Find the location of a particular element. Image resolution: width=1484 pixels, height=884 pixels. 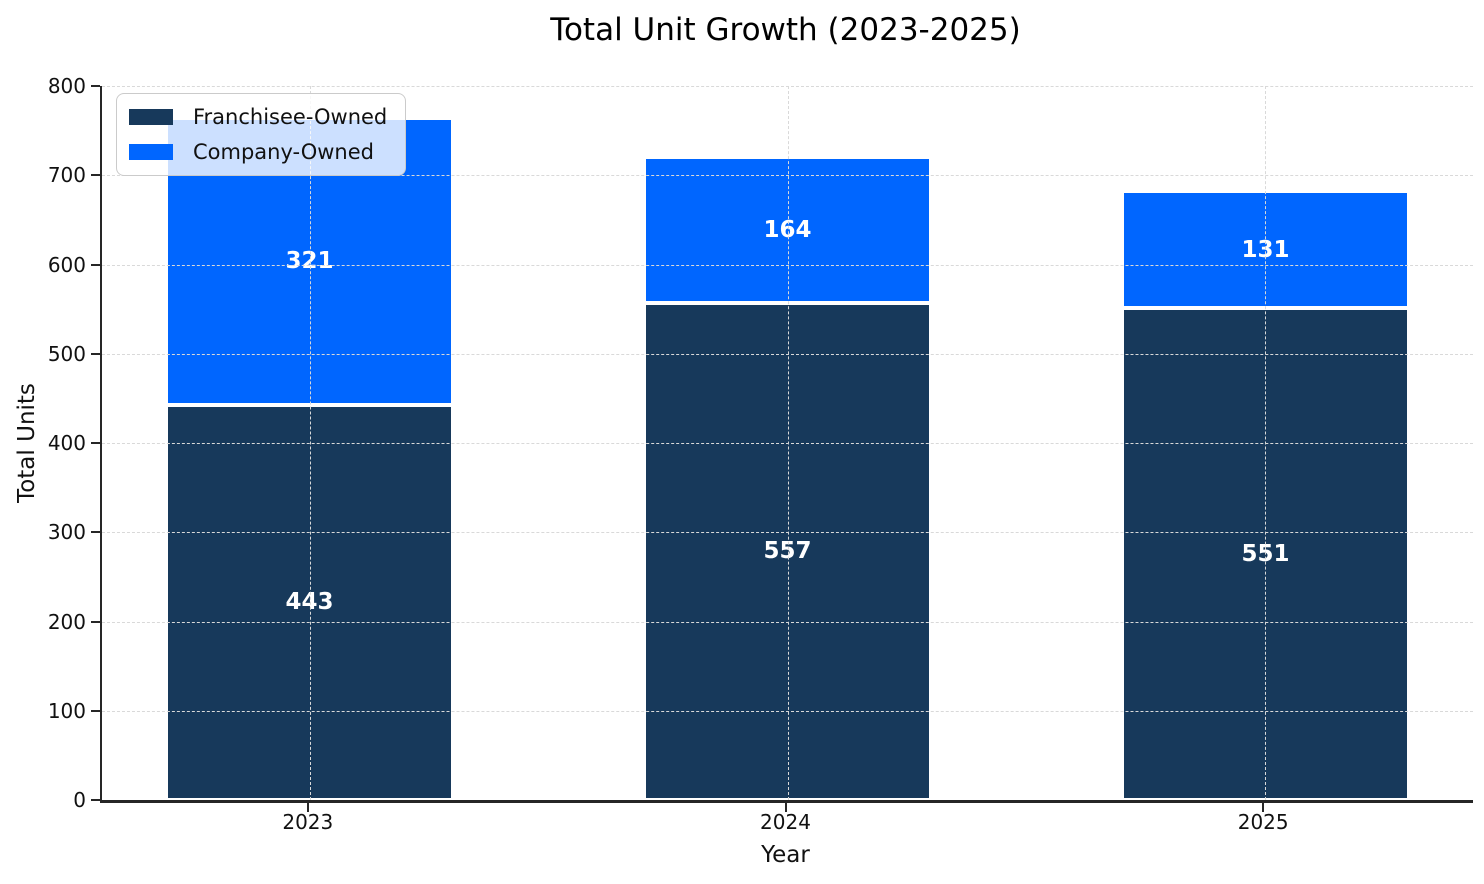

legend-label: Company-Owned is located at coordinates (283, 152).